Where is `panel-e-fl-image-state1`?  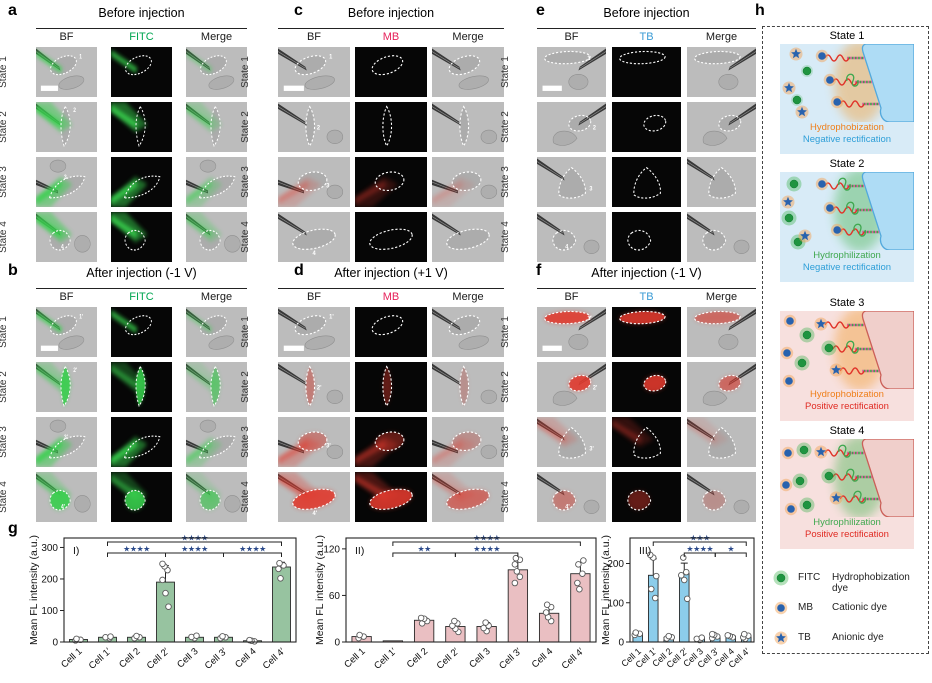
panel-e-fl-image-state1 is located at coordinates (646, 72).